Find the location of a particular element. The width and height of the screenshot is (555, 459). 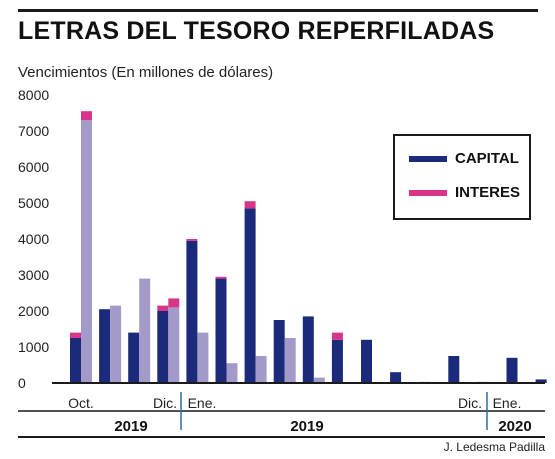

legend-label-capital: CAPITAL is located at coordinates (487, 158).